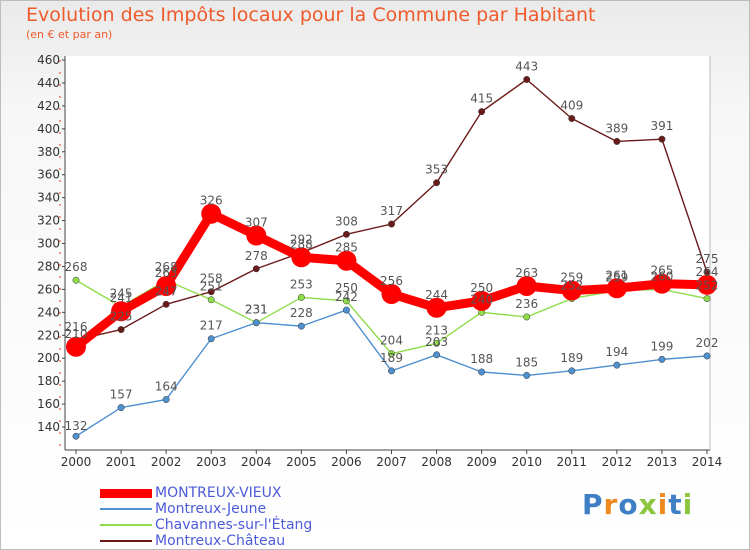  What do you see at coordinates (707, 343) in the screenshot?
I see `data-label: 202` at bounding box center [707, 343].